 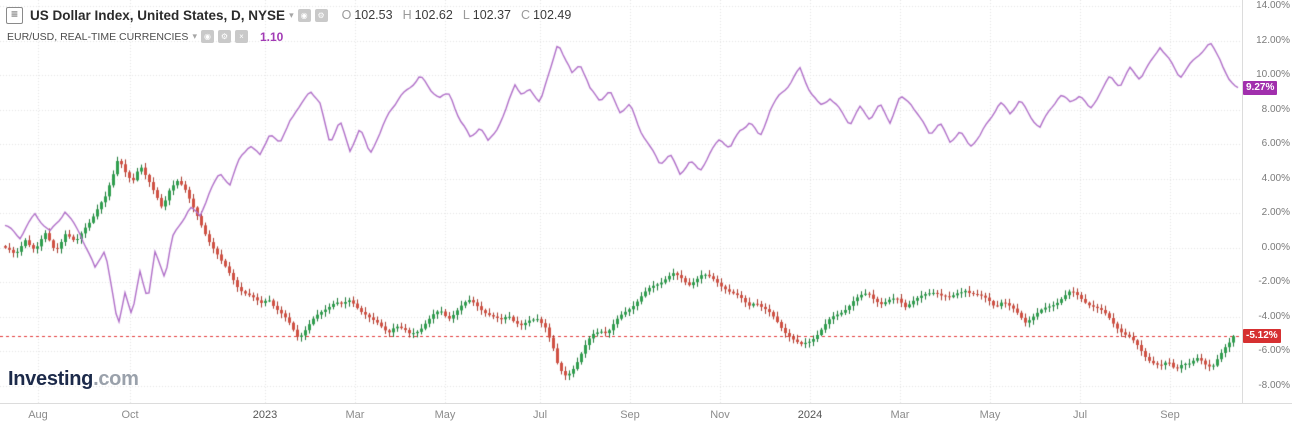 I want to click on y-axis-label: 4.00%, so click(x=1275, y=178).